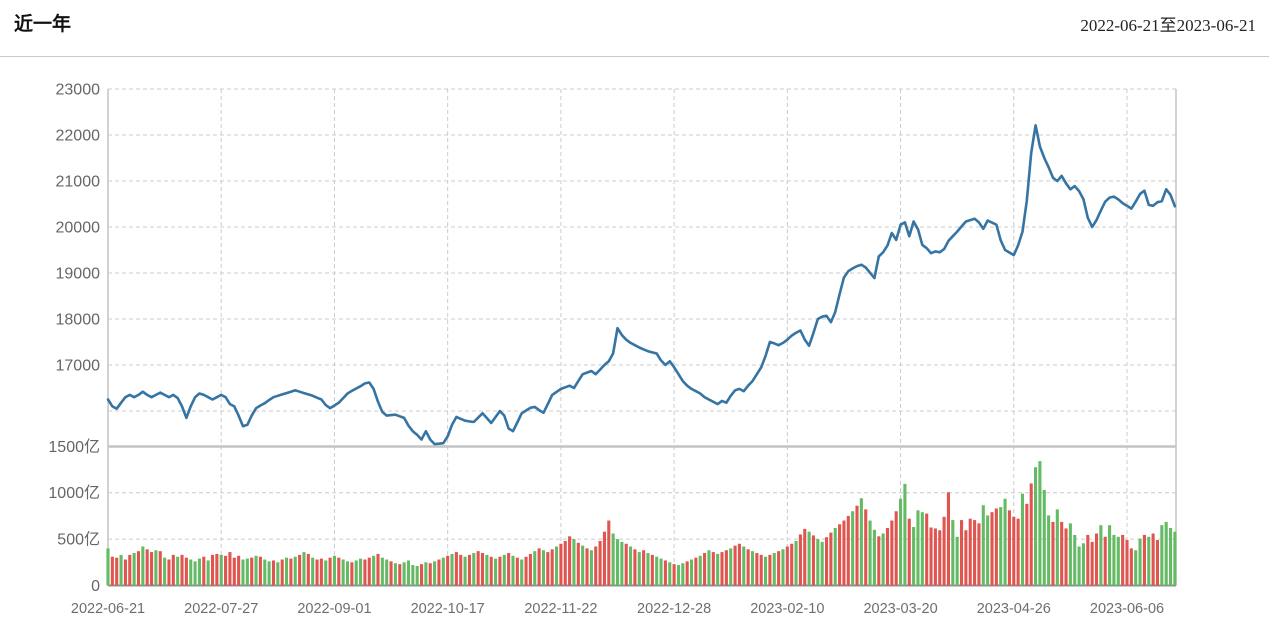 The height and width of the screenshot is (639, 1269). I want to click on x-axis-label: 2023-03-20, so click(900, 609).